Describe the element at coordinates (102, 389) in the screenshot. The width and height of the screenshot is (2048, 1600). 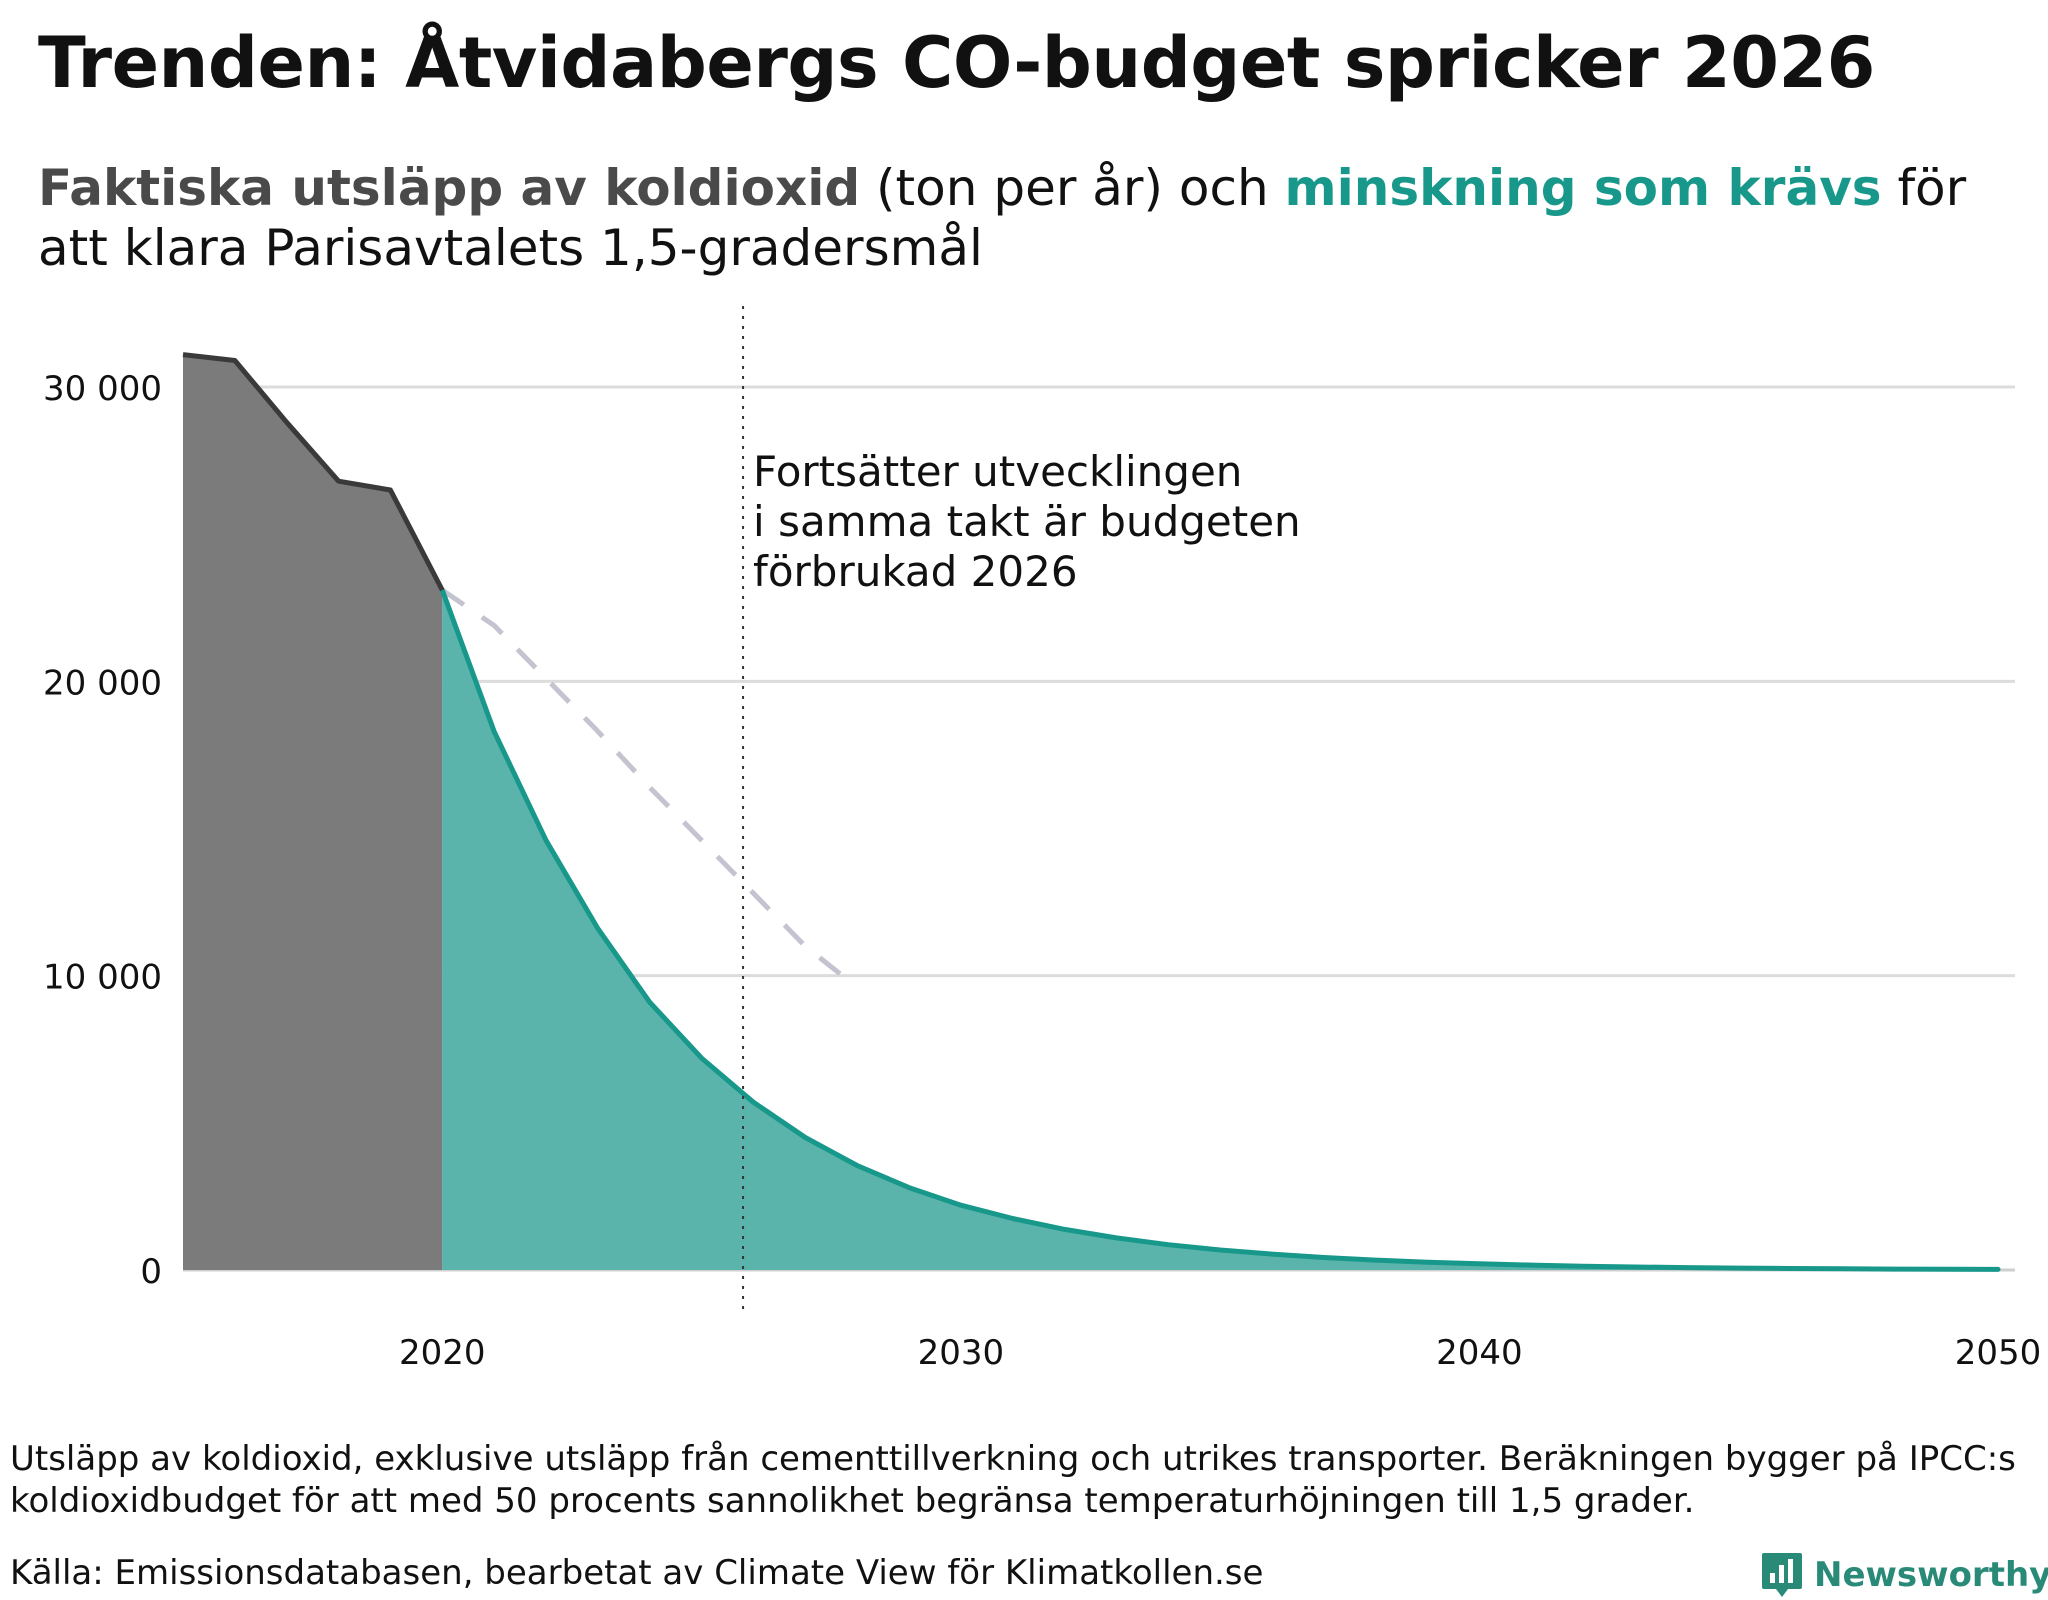
I see `y-tick-label: 30 000` at that location.